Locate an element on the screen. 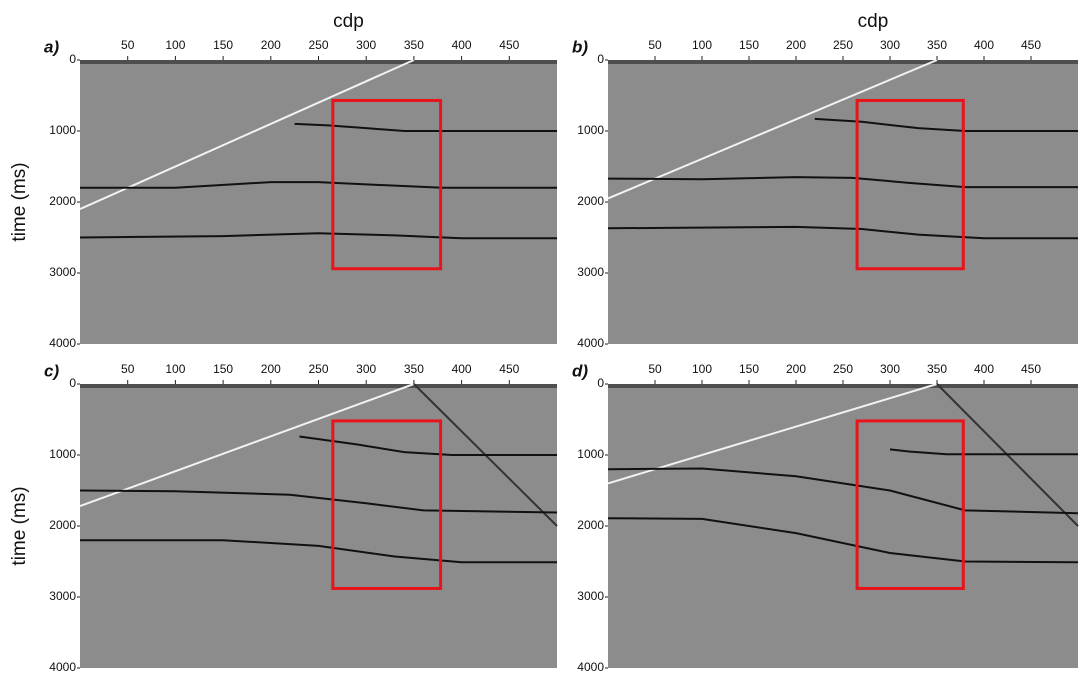 This screenshot has width=1081, height=682. panel-label: a) is located at coordinates (51, 46).